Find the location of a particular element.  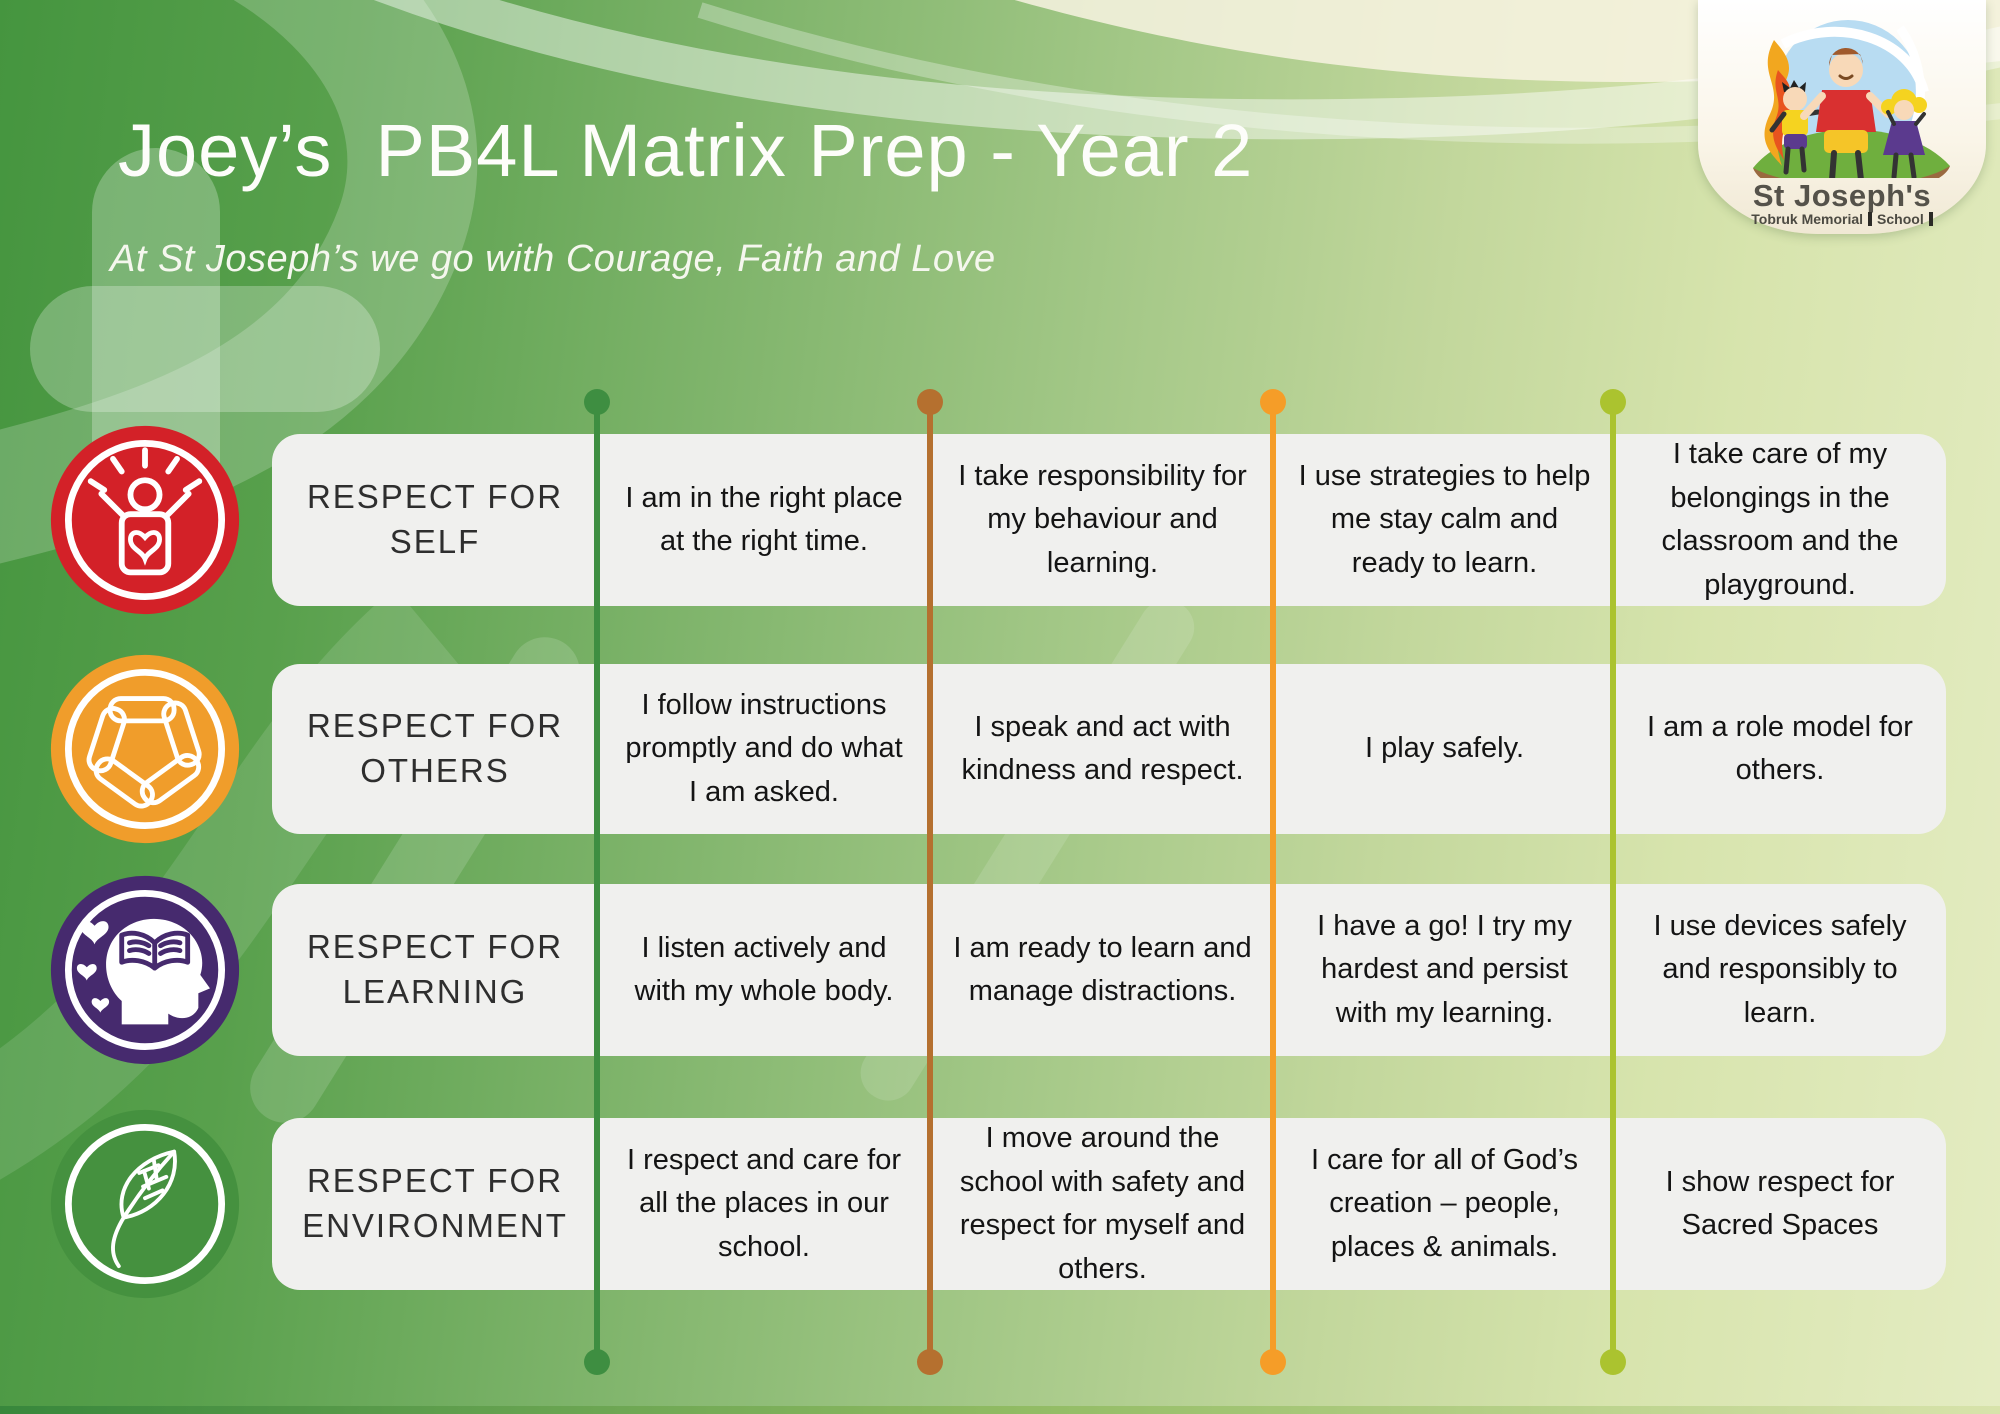

school-subtitle: Tobruk Memorial School is located at coordinates (1842, 219).